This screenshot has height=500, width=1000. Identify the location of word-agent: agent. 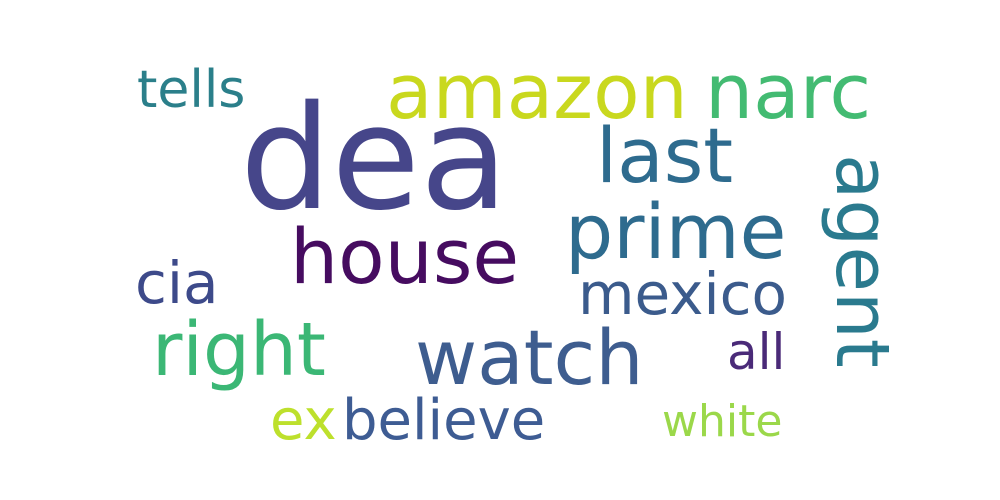
(862, 261).